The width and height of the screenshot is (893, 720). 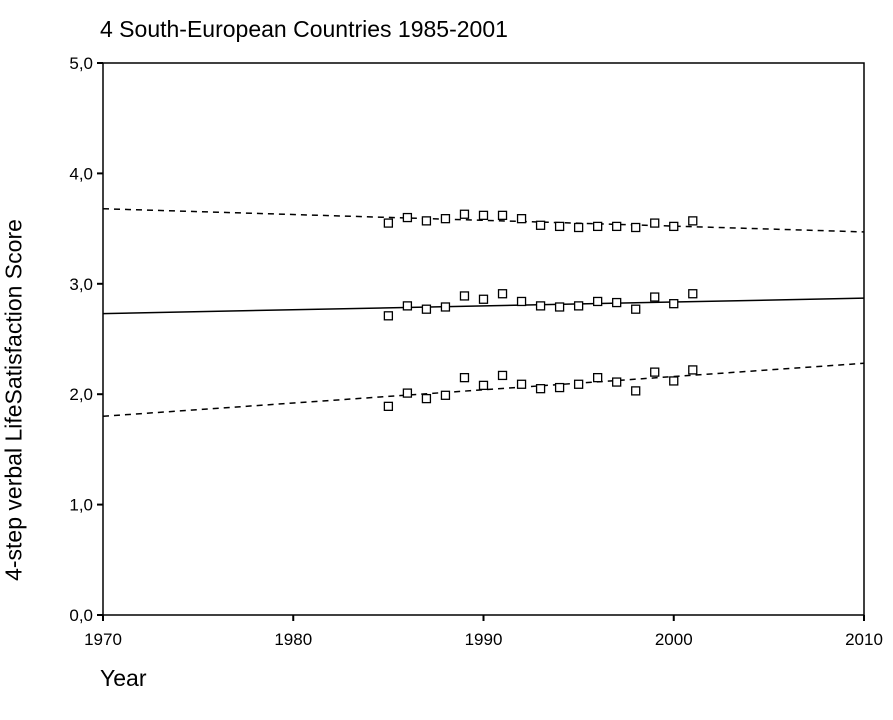 I want to click on x-axis-label: Year, so click(x=123, y=678).